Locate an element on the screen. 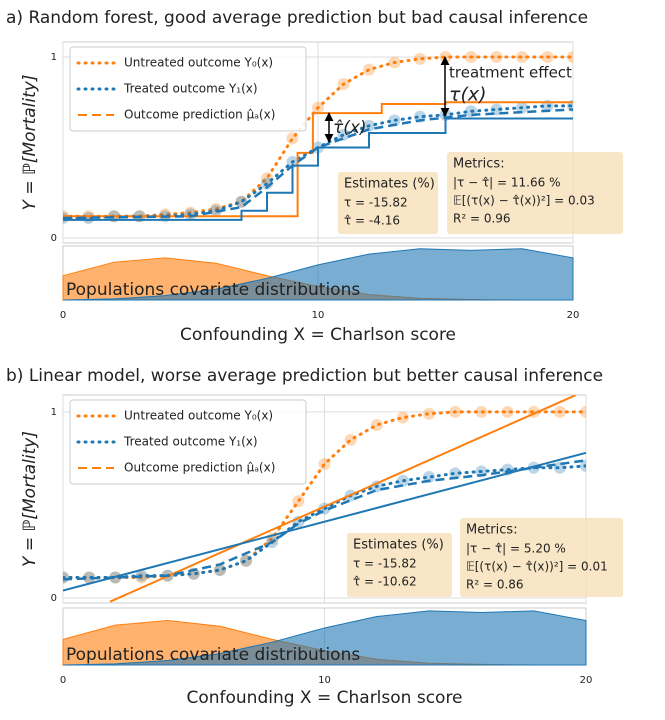 This screenshot has height=720, width=665. outcome-curve is located at coordinates (324, 522).